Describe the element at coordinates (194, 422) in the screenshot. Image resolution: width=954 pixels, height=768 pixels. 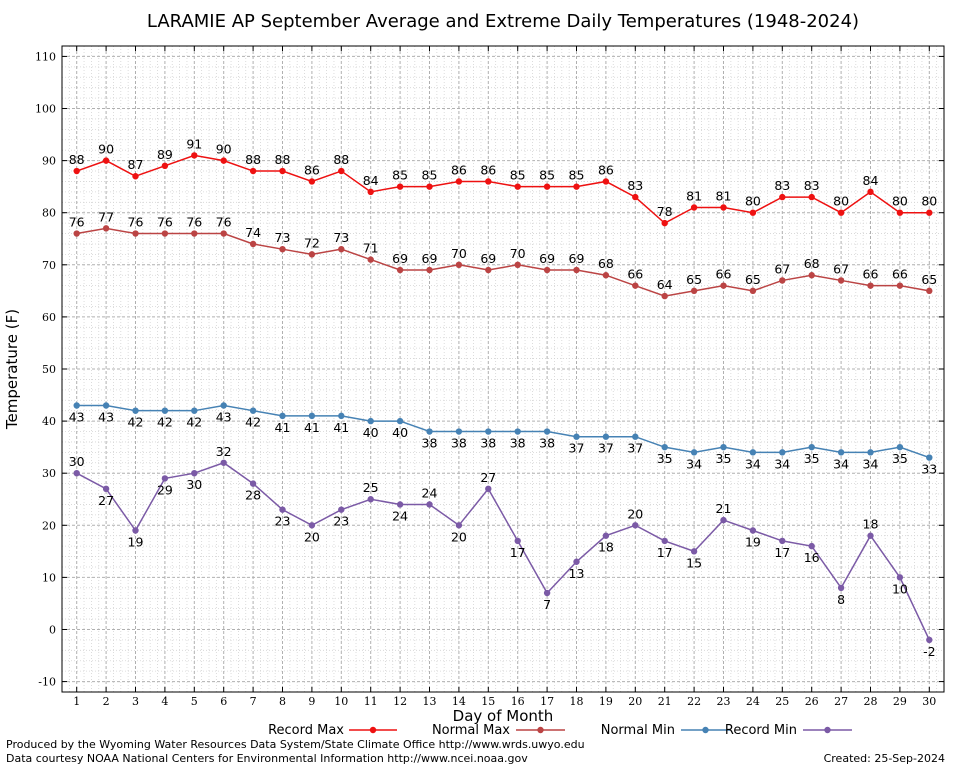
I see `normal-min-data-label: 42` at that location.